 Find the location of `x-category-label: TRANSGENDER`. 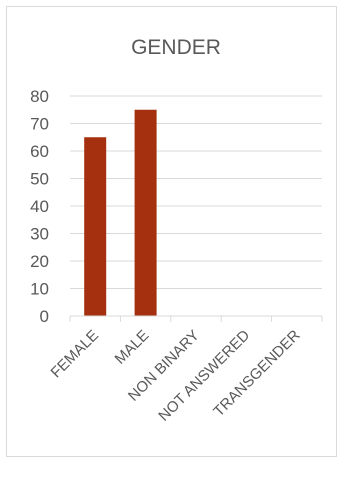

x-category-label: TRANSGENDER is located at coordinates (256, 373).